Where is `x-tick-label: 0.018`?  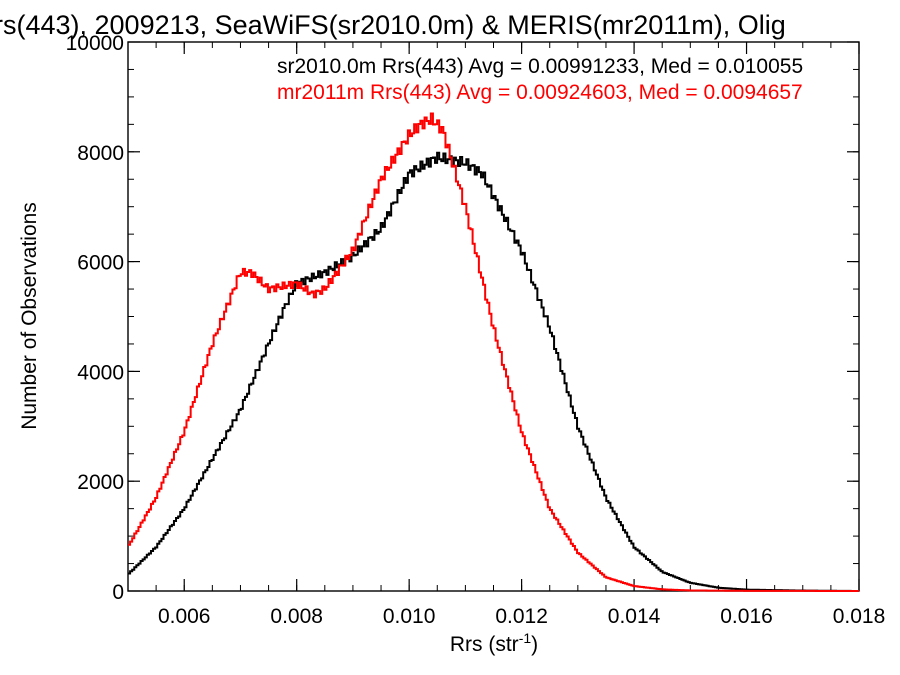
x-tick-label: 0.018 is located at coordinates (859, 616).